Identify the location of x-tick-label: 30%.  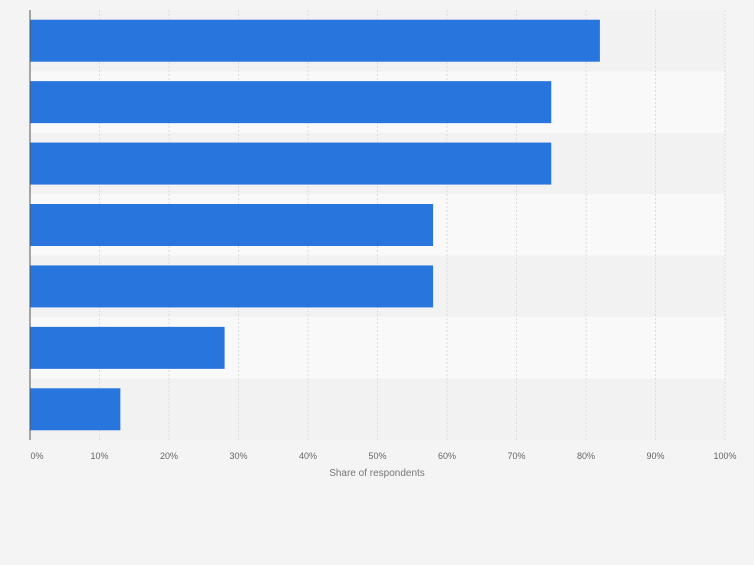
(238, 456).